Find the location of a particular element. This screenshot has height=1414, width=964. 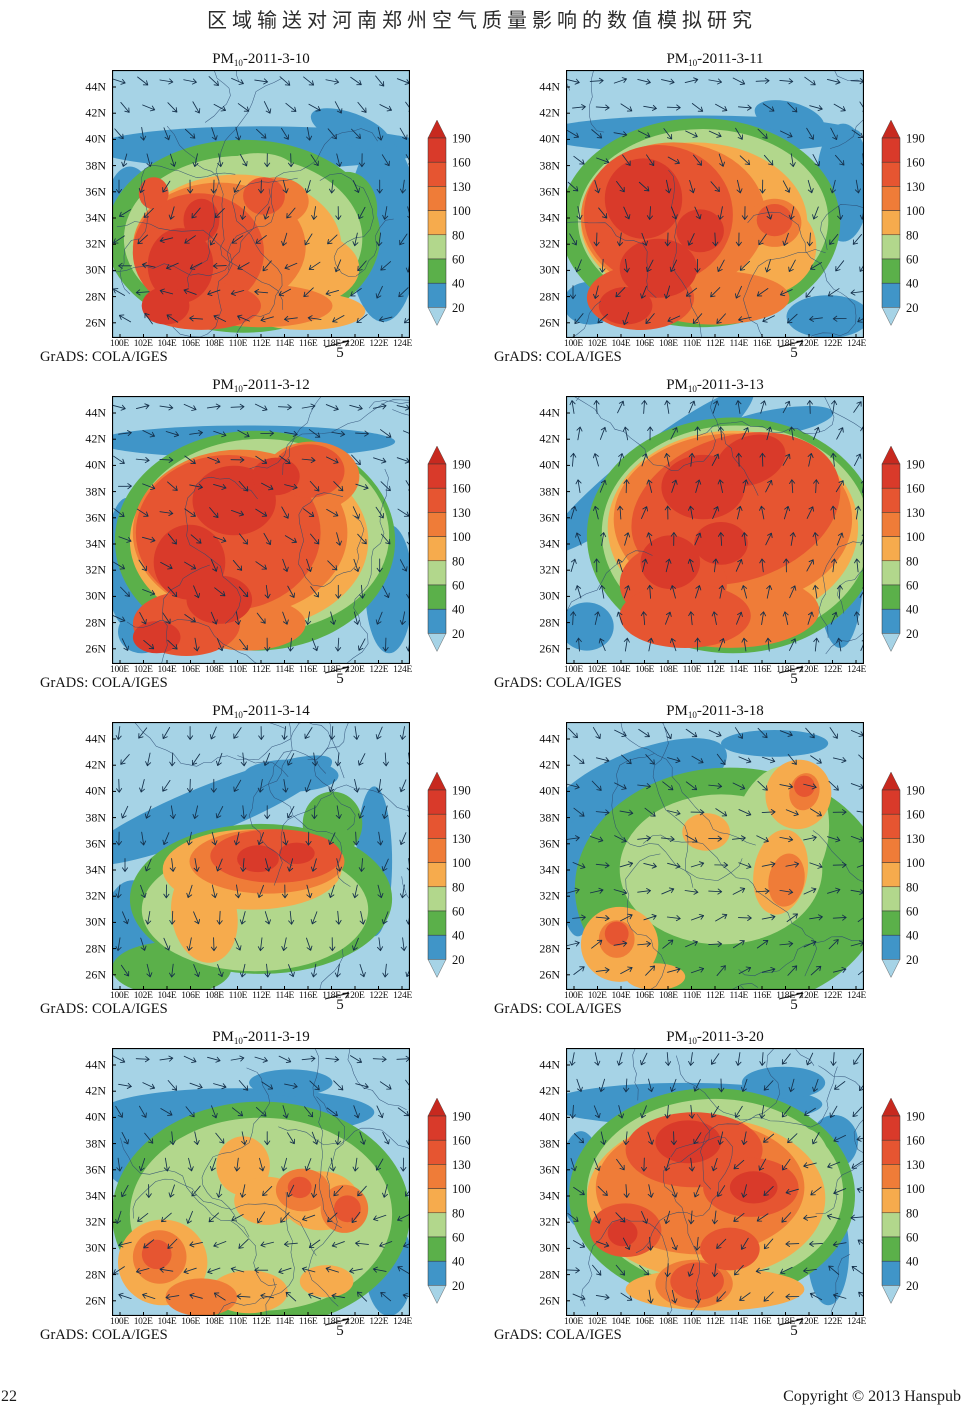

map-frame is located at coordinates (715, 1182).